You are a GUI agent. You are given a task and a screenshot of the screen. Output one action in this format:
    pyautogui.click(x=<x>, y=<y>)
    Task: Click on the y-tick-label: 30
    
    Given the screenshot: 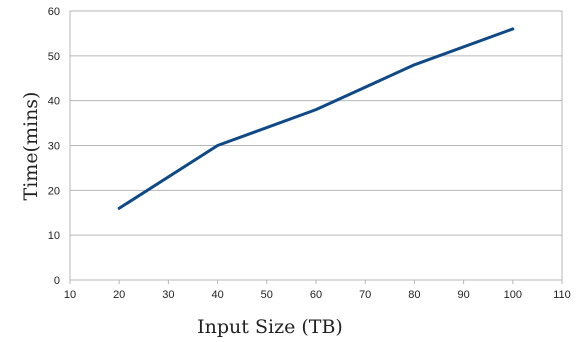 What is the action you would take?
    pyautogui.click(x=54, y=147)
    